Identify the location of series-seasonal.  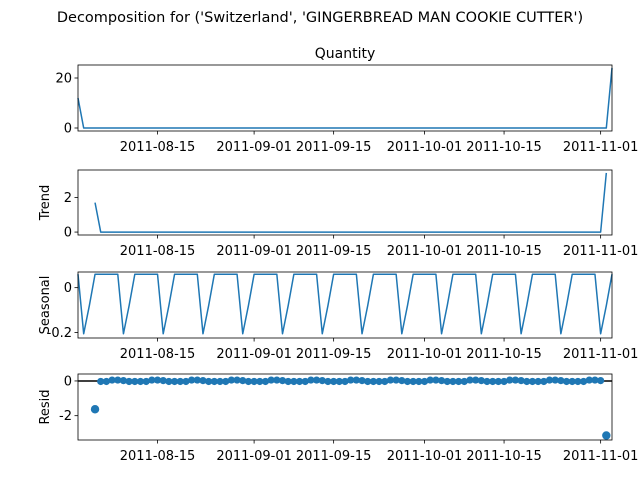
(345, 304).